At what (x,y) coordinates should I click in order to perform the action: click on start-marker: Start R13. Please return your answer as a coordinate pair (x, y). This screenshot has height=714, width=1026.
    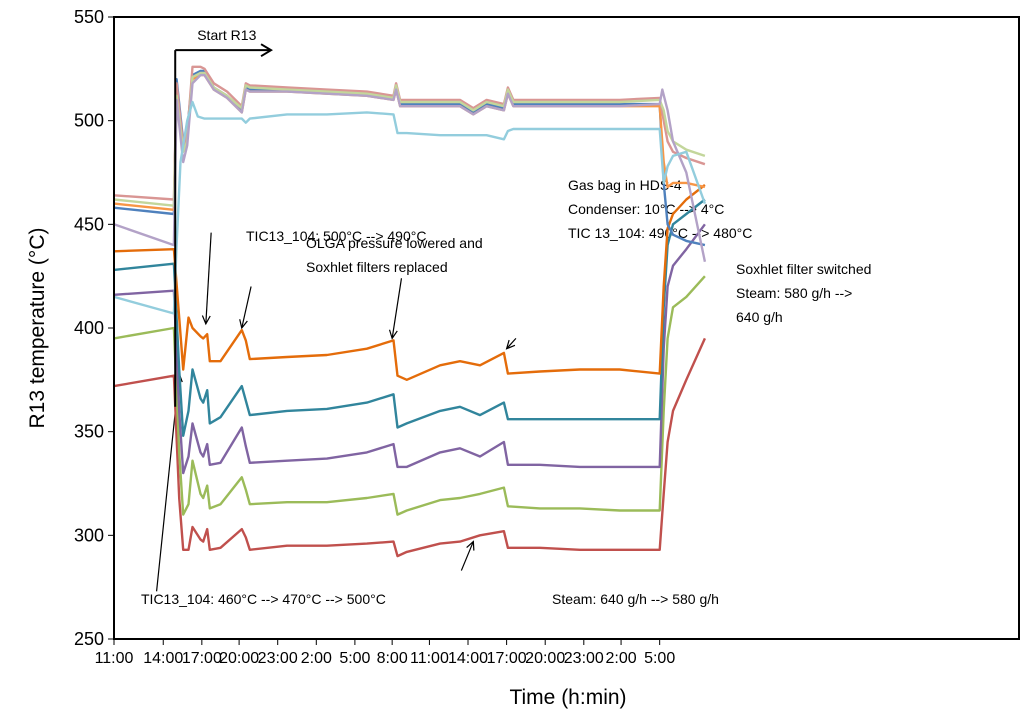
    Looking at the image, I should click on (223, 217).